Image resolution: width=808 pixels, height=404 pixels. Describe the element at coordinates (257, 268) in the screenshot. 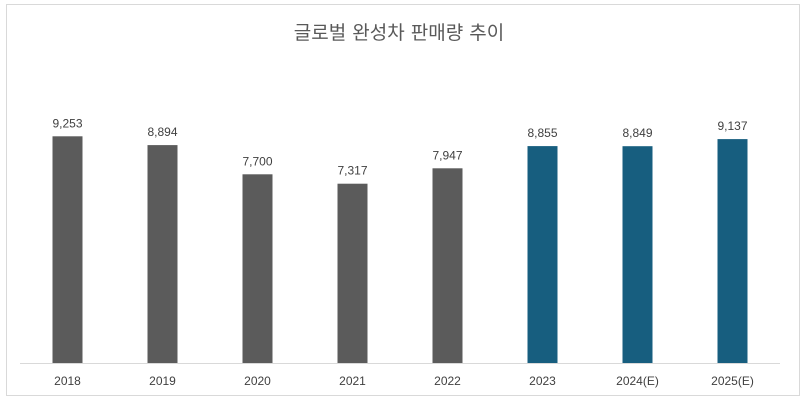

I see `bar-2020` at that location.